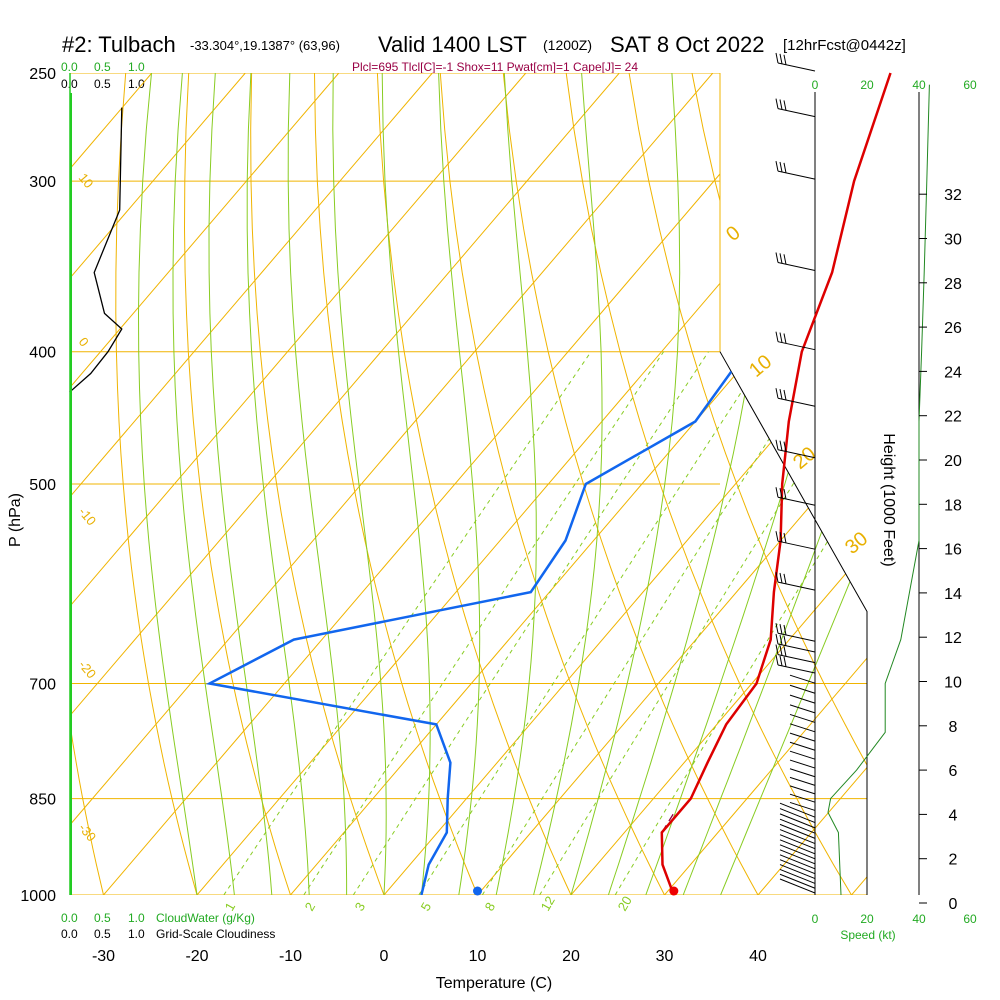 Image resolution: width=1000 pixels, height=1000 pixels. What do you see at coordinates (88, 669) in the screenshot?
I see `isotherm-label-3: -20` at bounding box center [88, 669].